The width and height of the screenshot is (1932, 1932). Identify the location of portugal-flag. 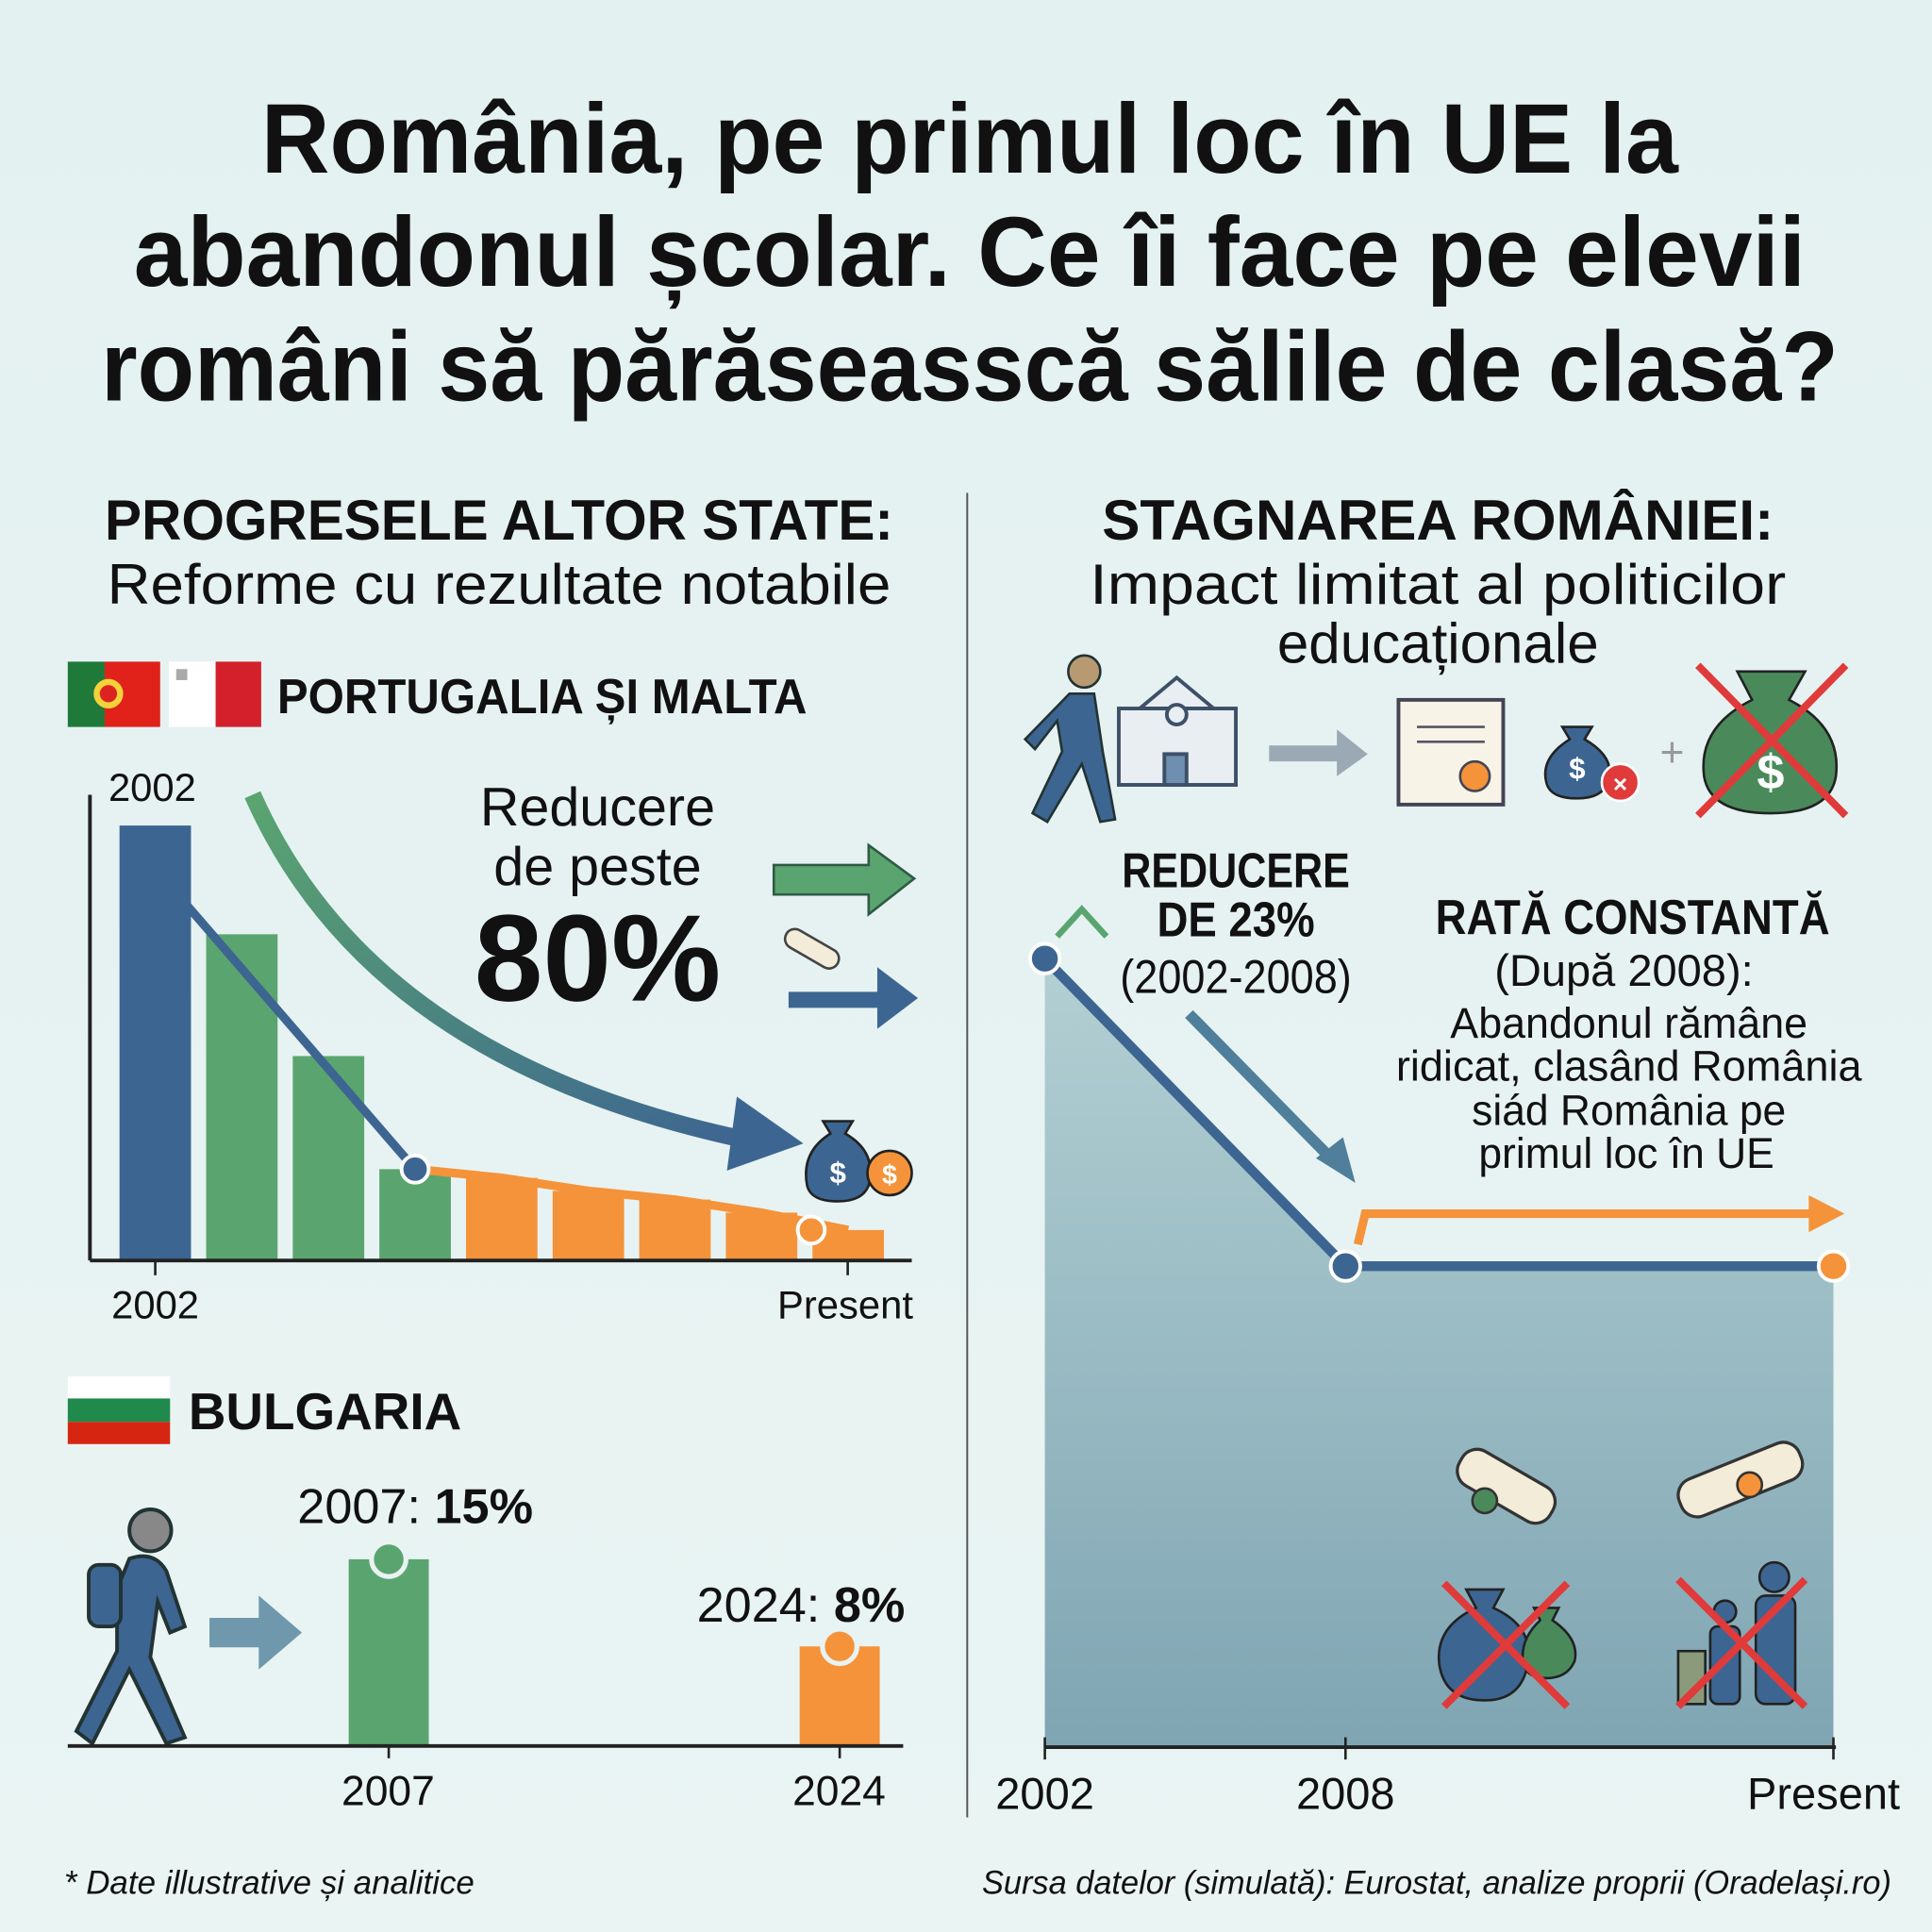
(113, 694).